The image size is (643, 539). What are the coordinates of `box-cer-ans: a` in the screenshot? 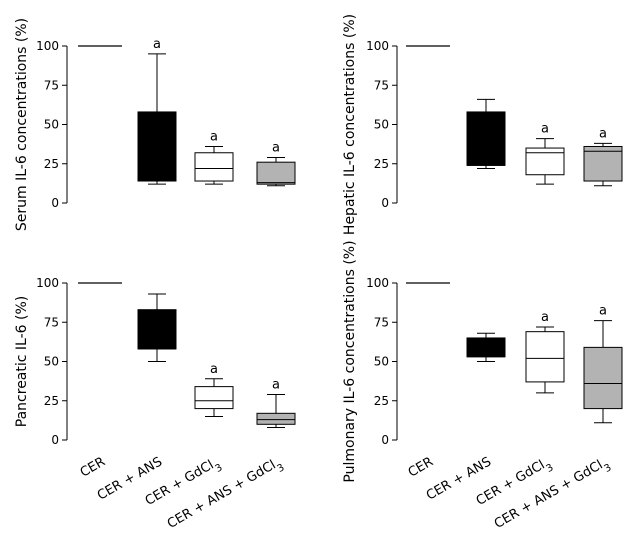 It's located at (157, 111).